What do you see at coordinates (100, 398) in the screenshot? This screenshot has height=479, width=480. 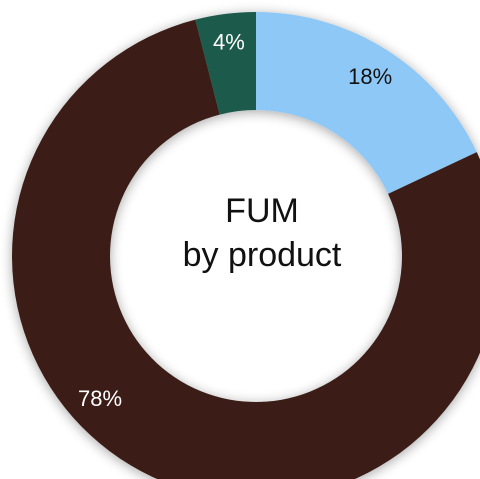 I see `slice-label-1: 78%` at bounding box center [100, 398].